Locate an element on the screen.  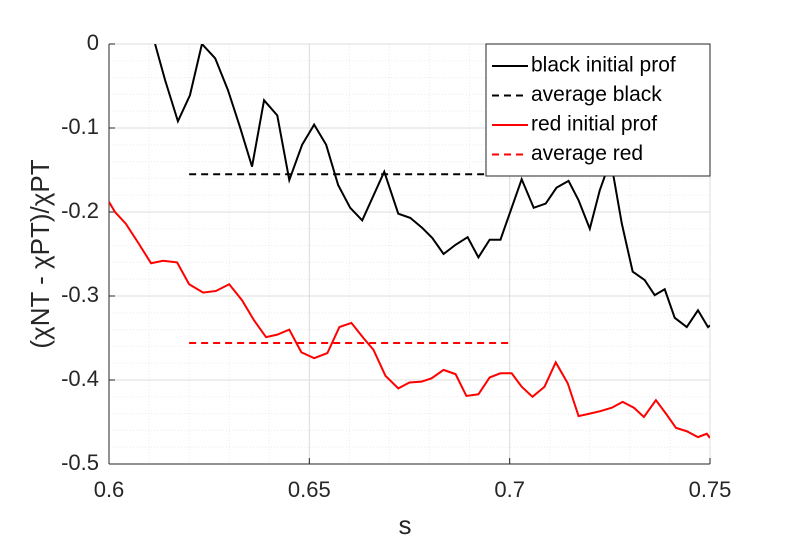
y-tick-label: 0 is located at coordinates (93, 42).